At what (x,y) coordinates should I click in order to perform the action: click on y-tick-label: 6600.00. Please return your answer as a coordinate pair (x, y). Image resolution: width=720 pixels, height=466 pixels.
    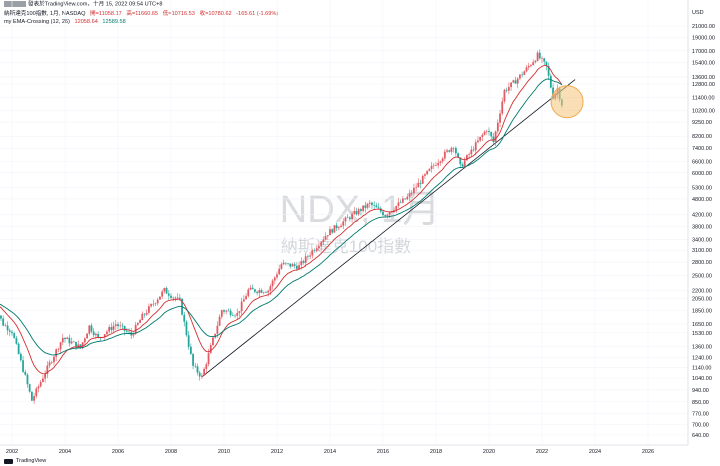
    Looking at the image, I should click on (702, 163).